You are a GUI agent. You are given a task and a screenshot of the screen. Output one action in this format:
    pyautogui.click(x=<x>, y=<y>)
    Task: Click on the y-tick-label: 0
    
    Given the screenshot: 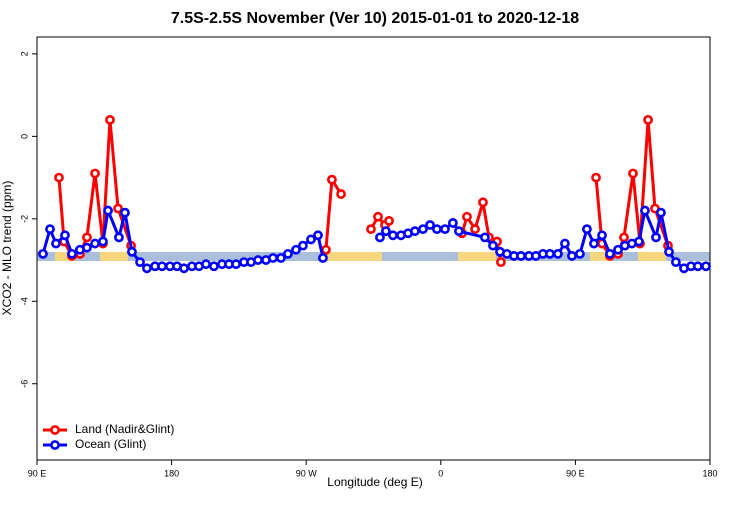 What is the action you would take?
    pyautogui.click(x=24, y=136)
    